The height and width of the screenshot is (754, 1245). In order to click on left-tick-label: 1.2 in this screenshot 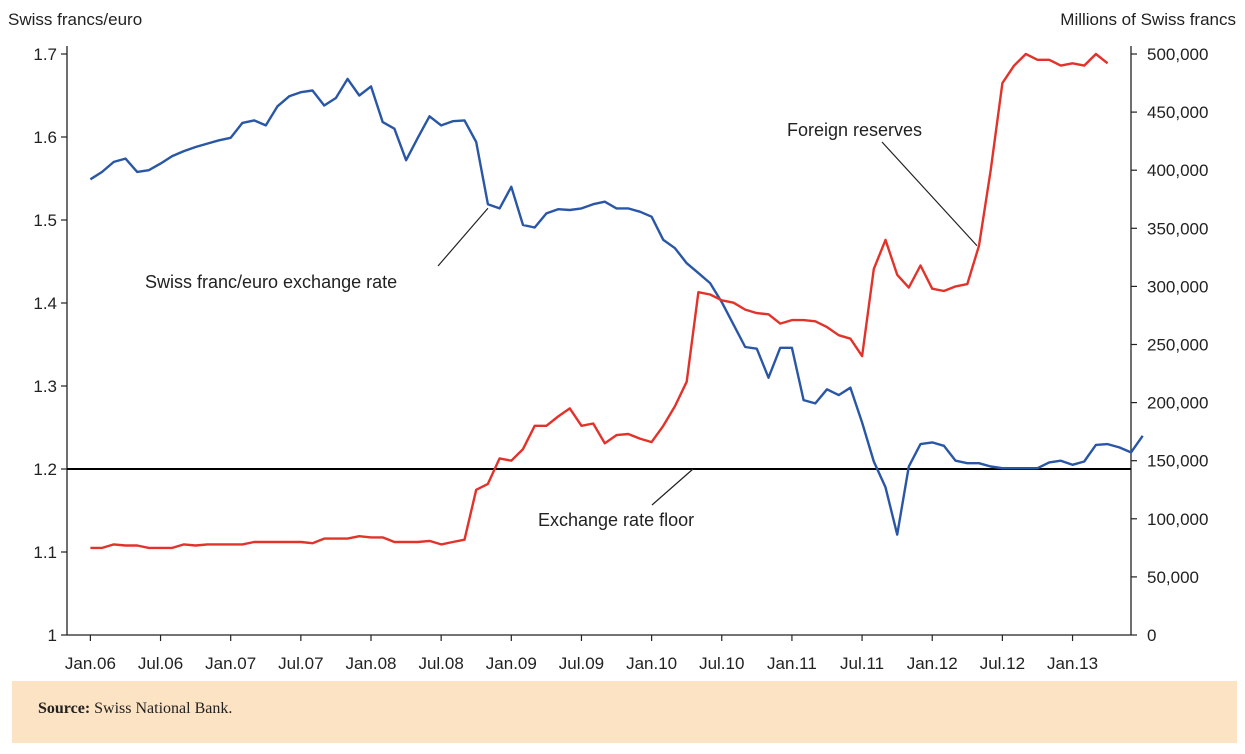, I will do `click(45, 469)`.